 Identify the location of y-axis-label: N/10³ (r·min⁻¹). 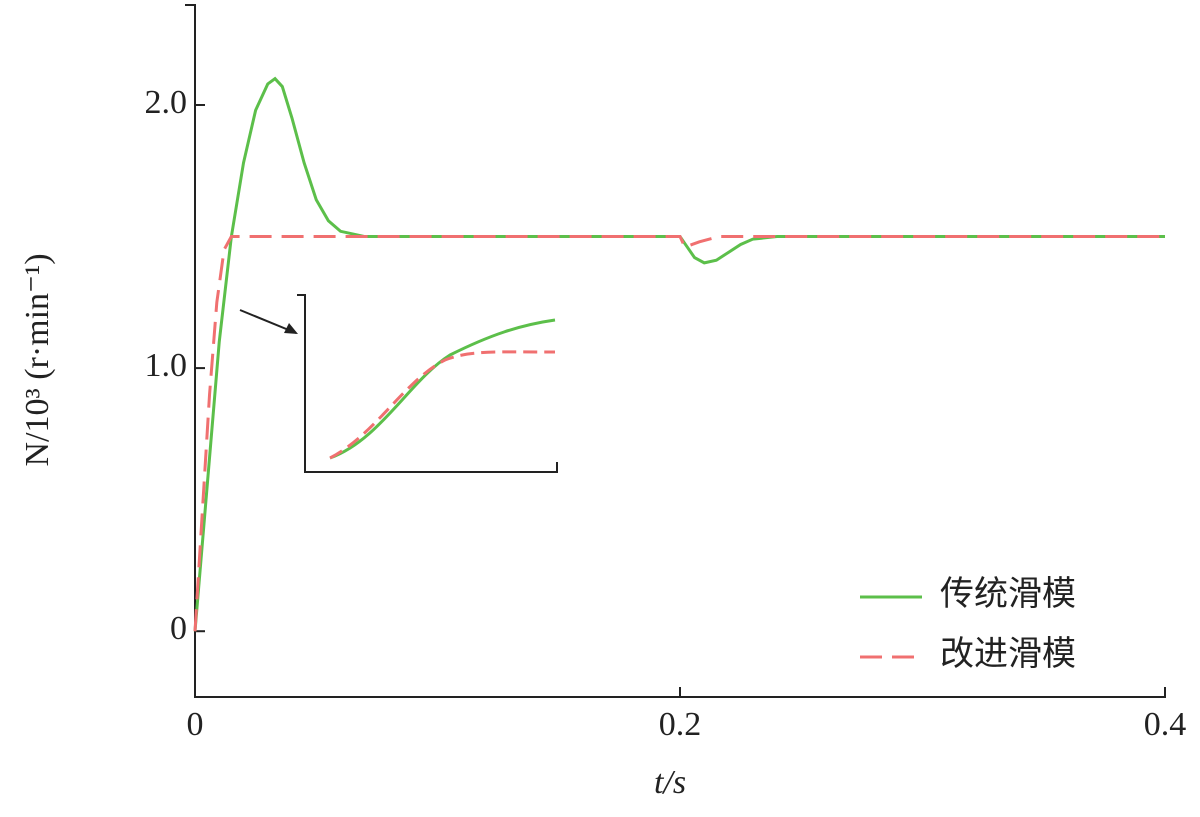
(37, 359).